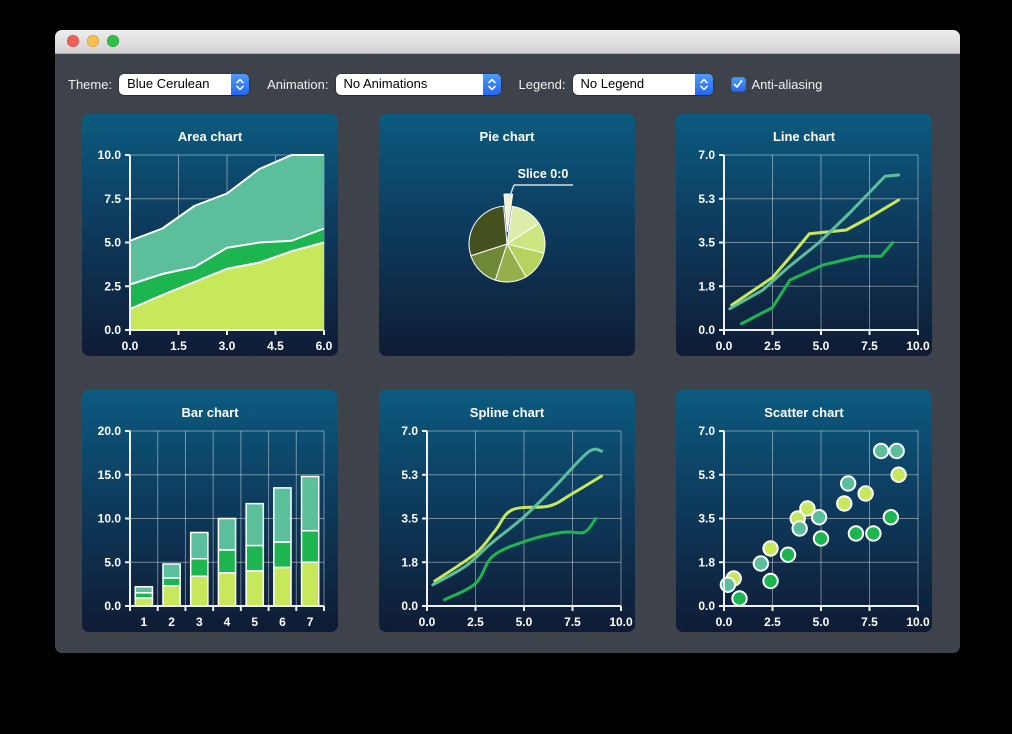  What do you see at coordinates (73, 41) in the screenshot?
I see `close-button` at bounding box center [73, 41].